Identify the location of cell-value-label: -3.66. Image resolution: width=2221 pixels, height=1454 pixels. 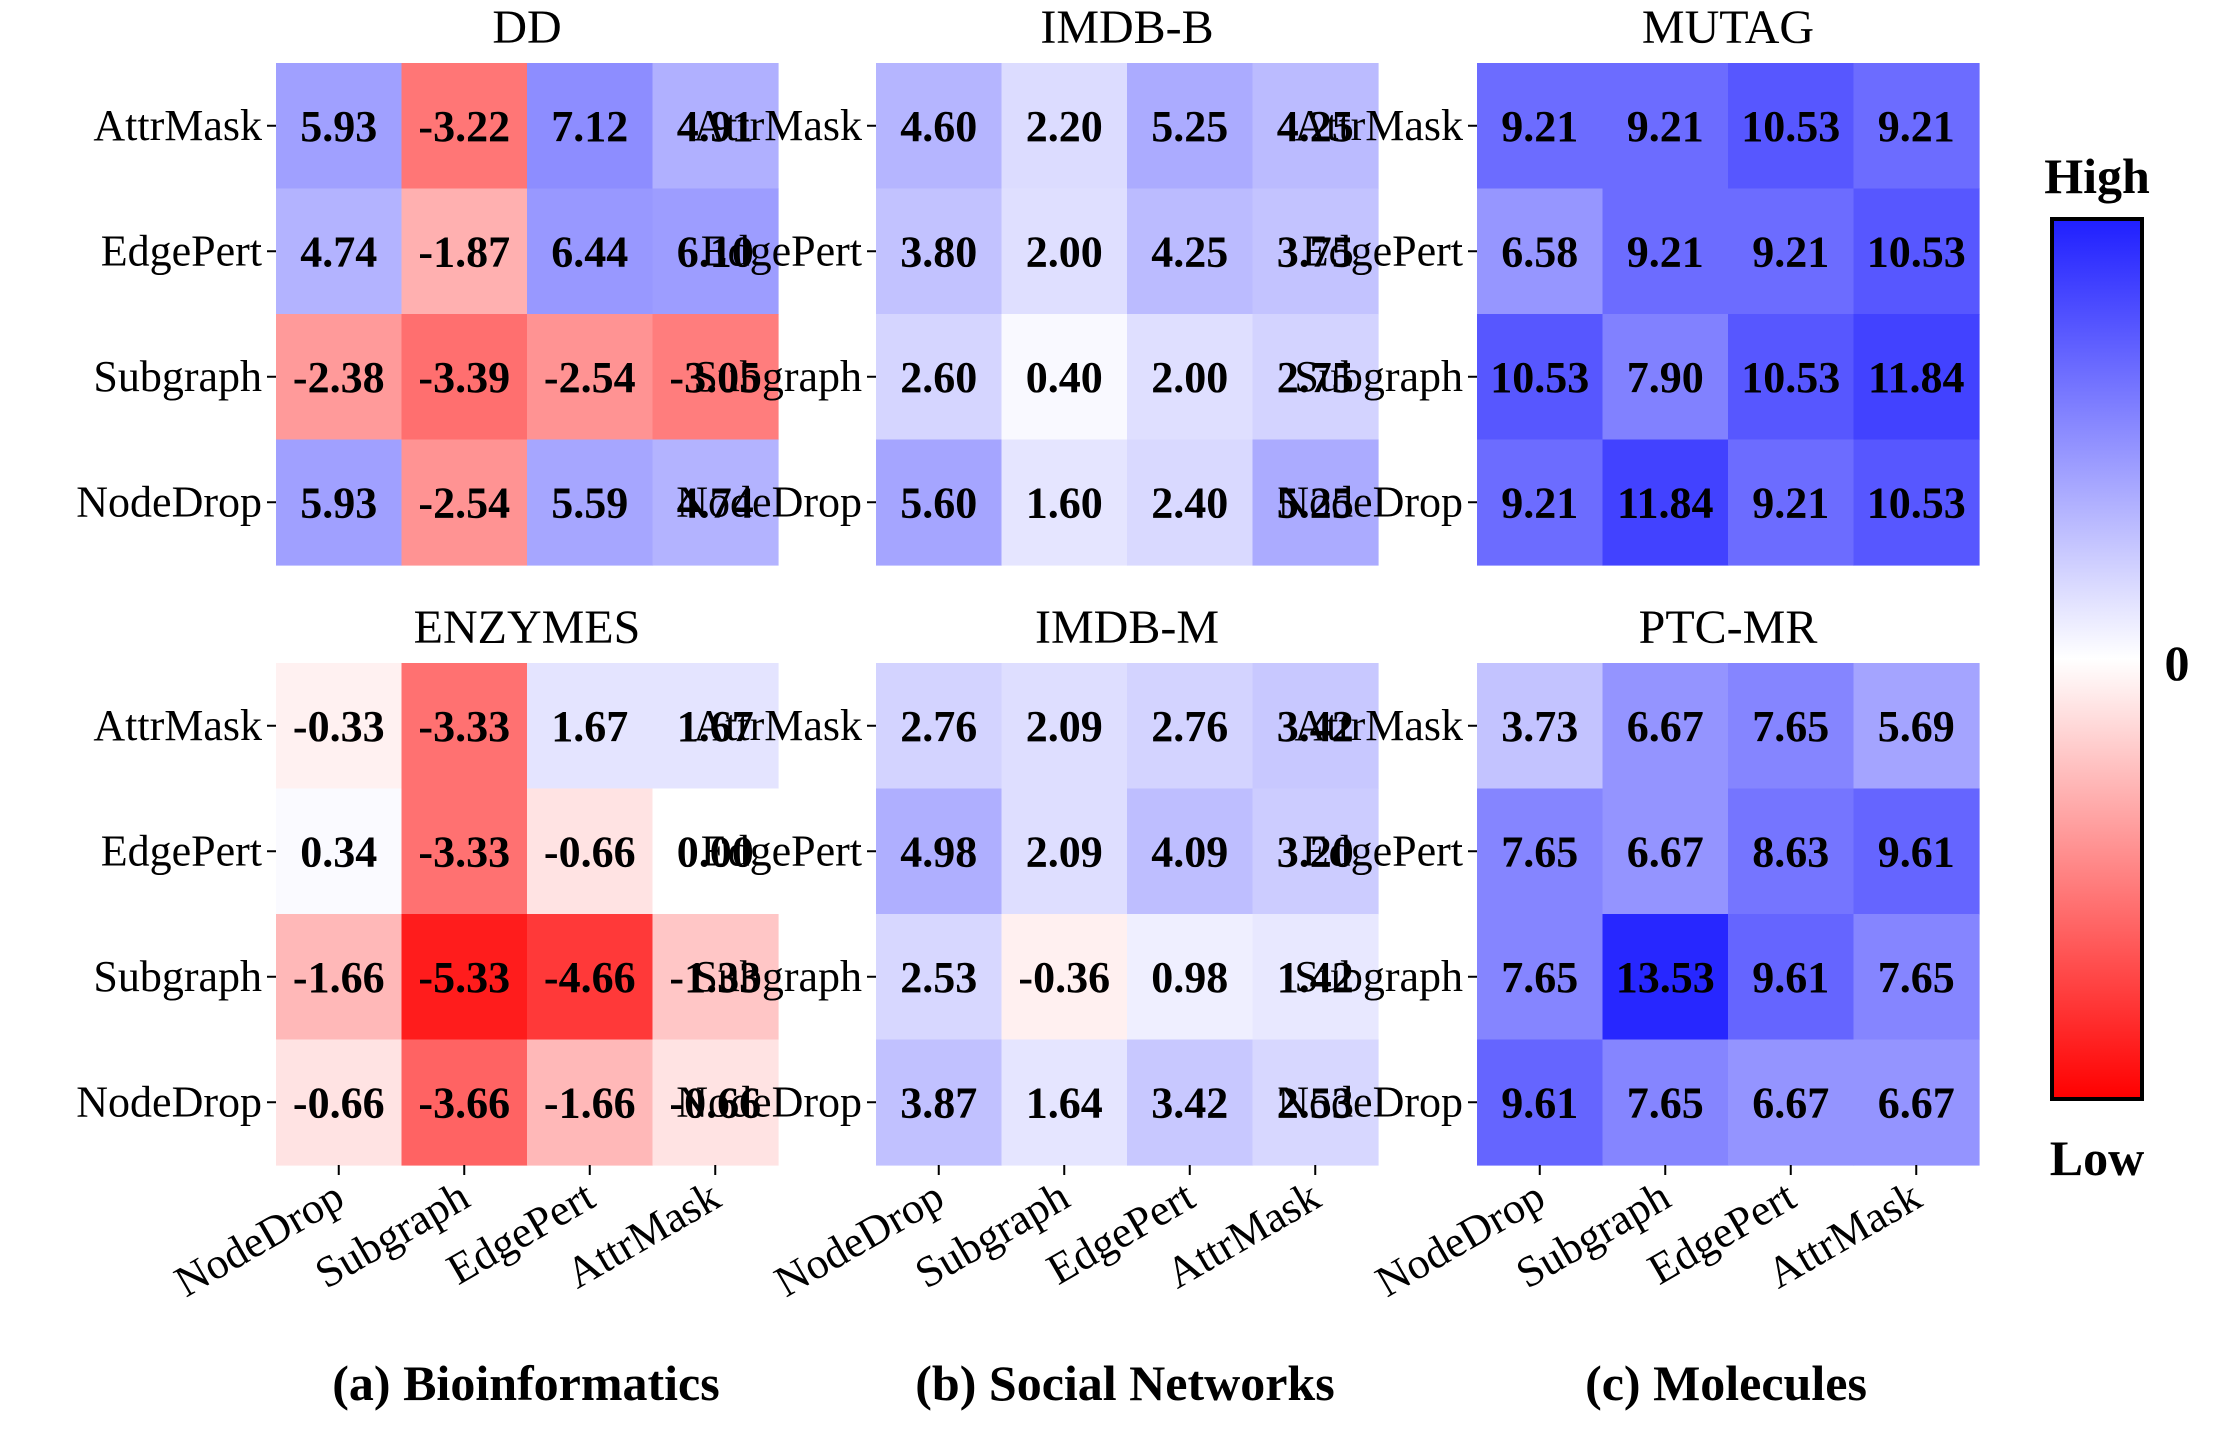
(464, 1102).